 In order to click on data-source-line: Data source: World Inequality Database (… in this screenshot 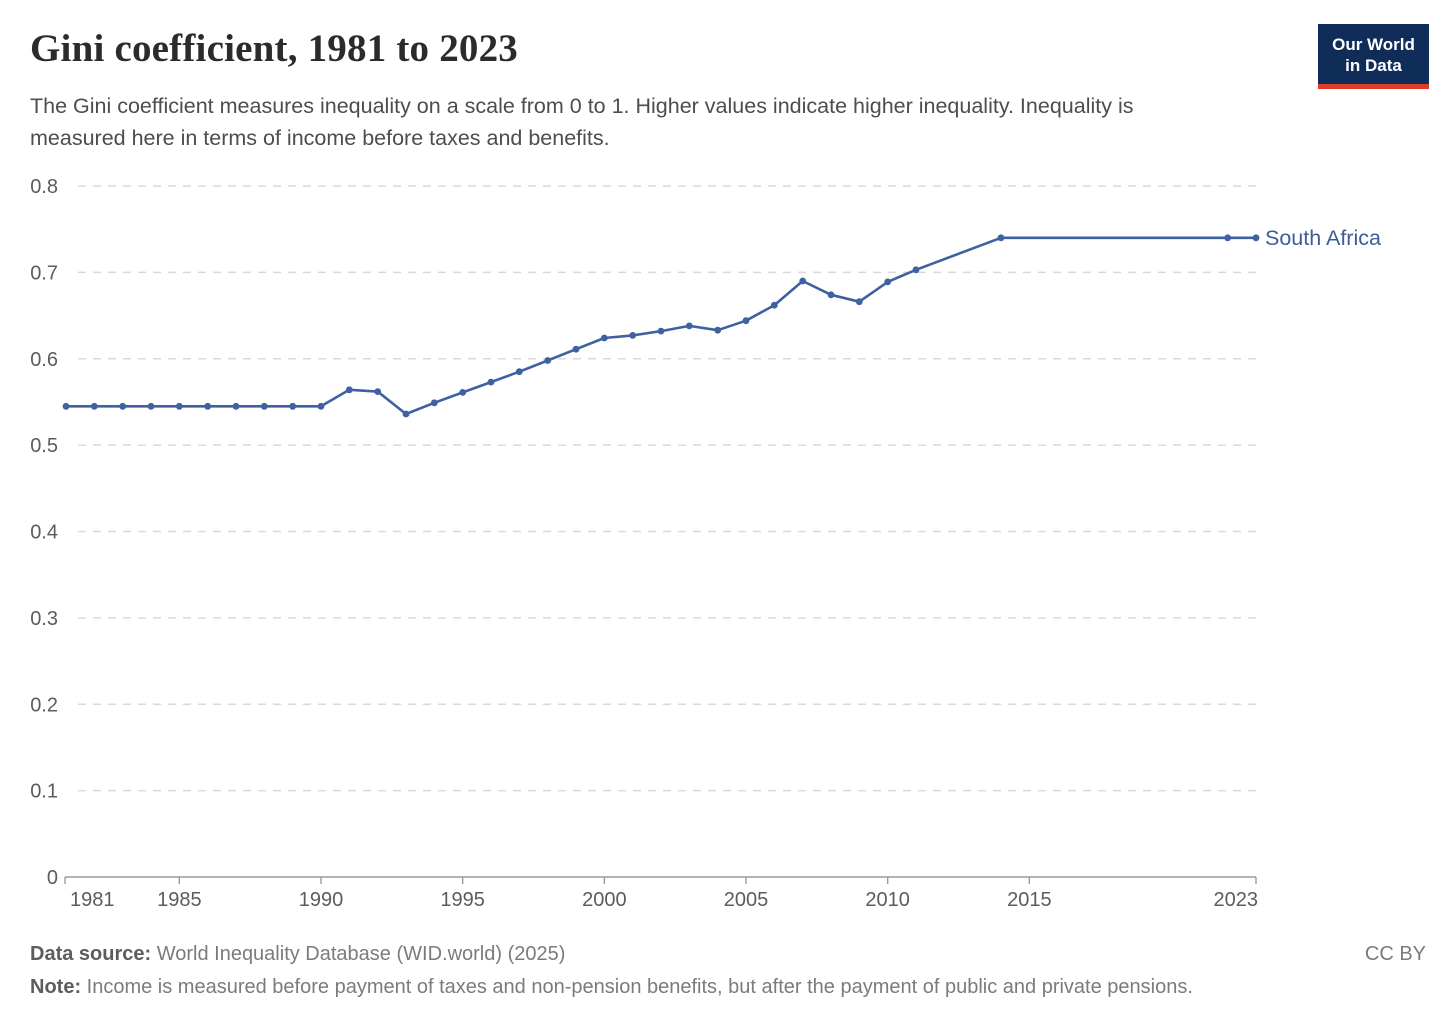, I will do `click(728, 954)`.